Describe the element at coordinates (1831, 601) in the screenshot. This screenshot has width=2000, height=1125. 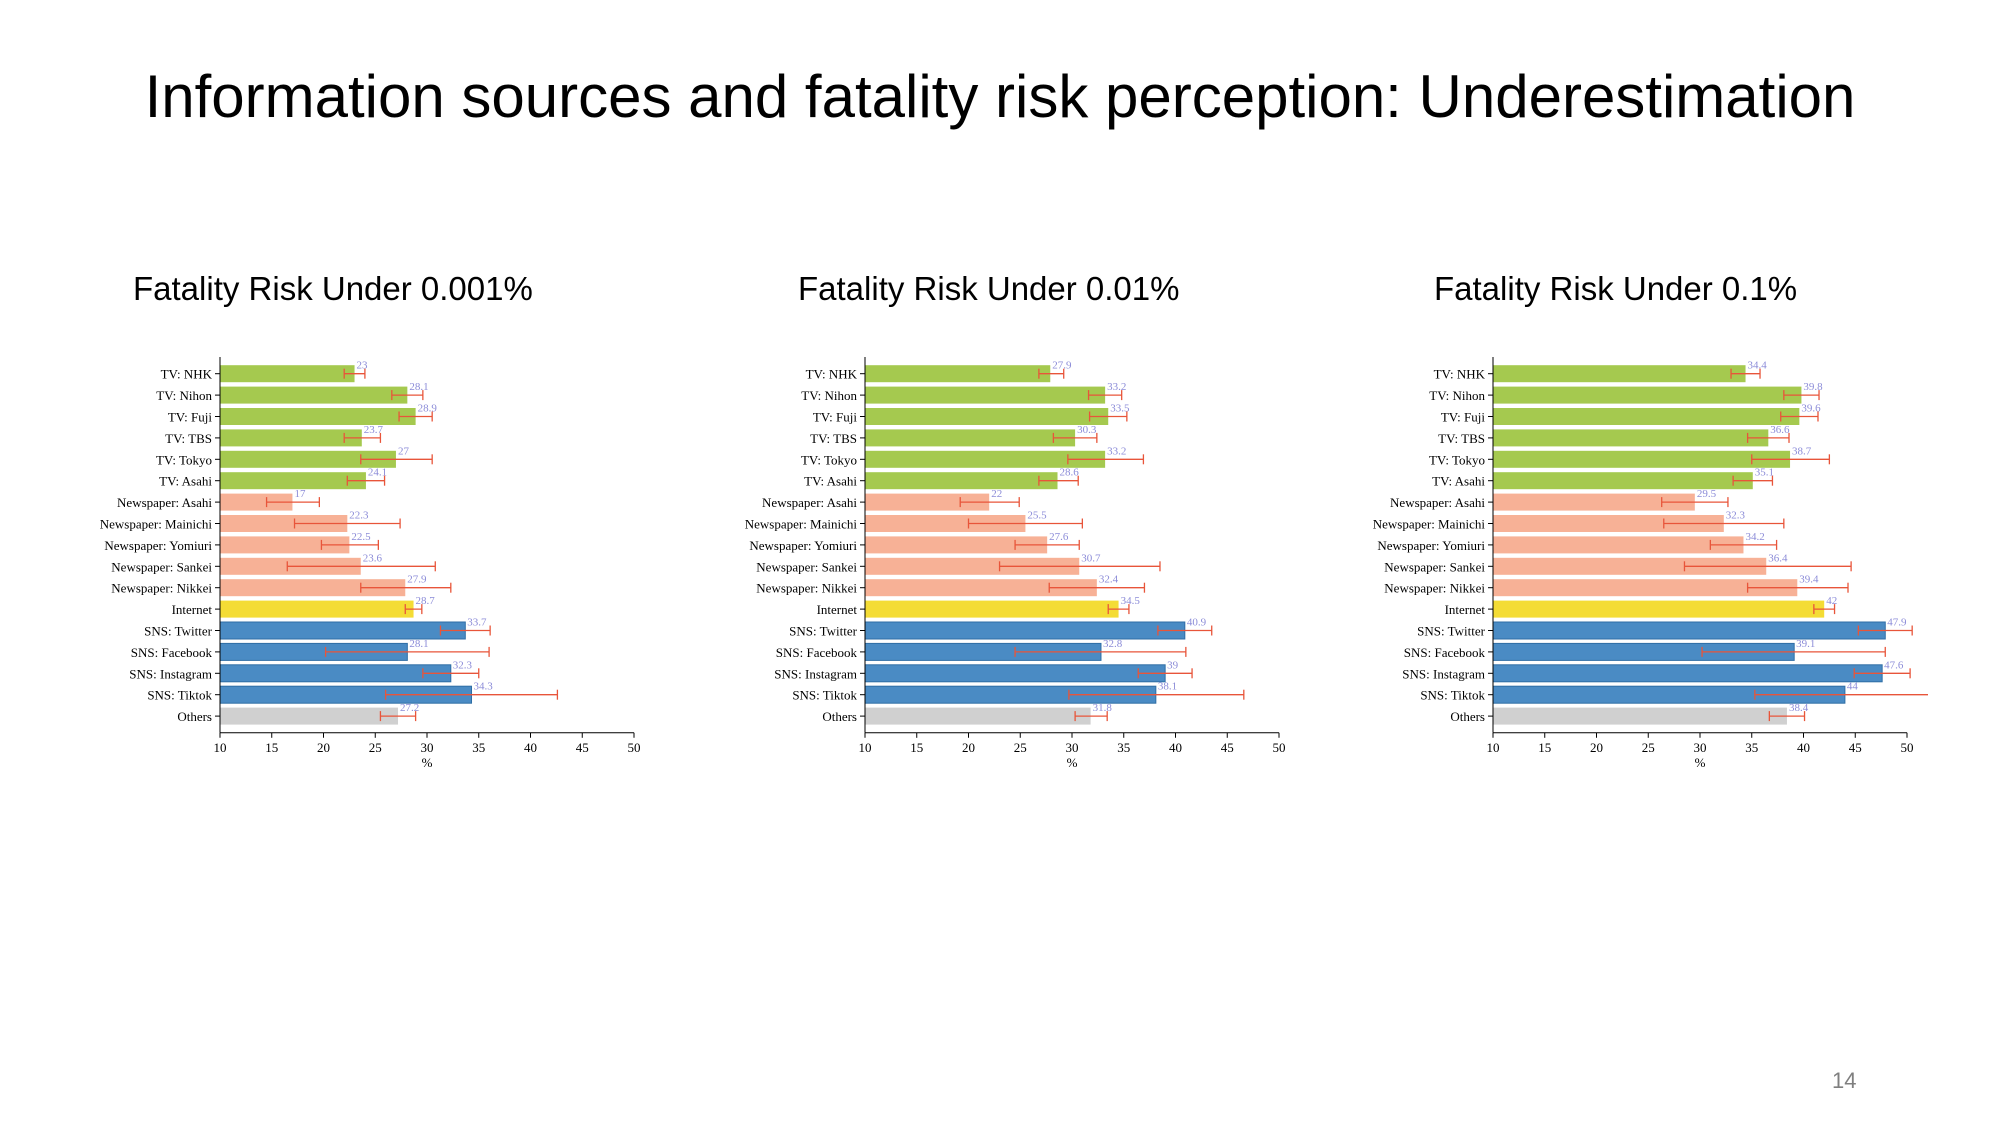
I see `data-label: 42` at that location.